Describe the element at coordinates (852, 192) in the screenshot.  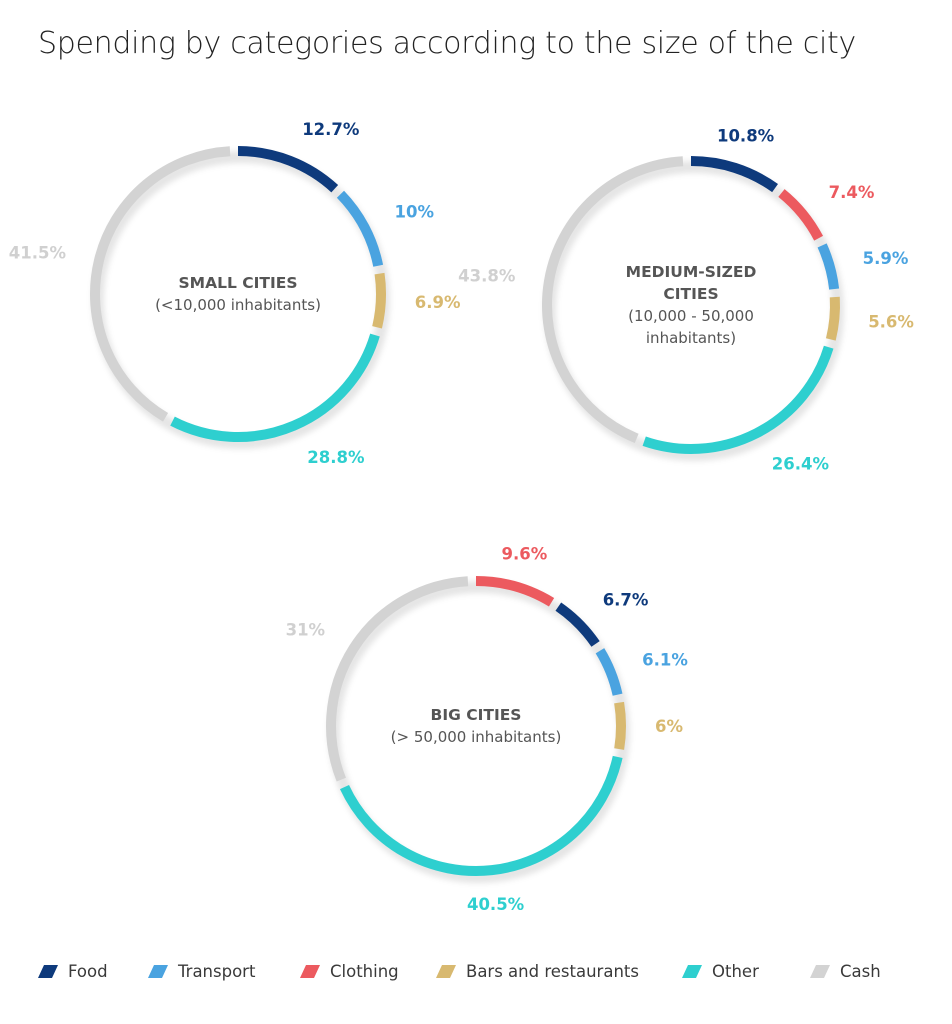
I see `slice-label: 7.4%` at that location.